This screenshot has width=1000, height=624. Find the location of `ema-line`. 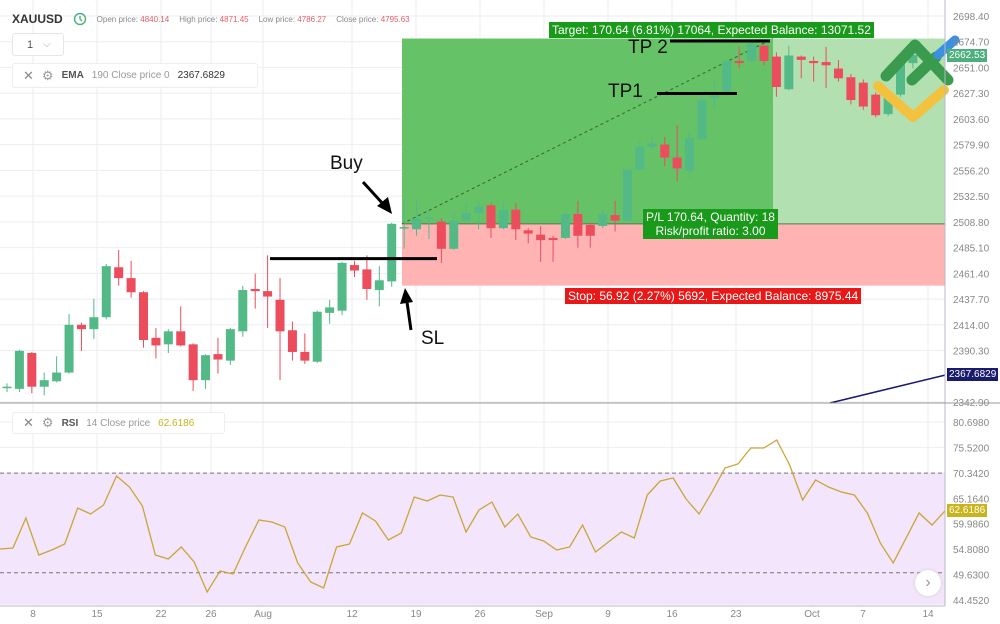

ema-line is located at coordinates (887, 389).